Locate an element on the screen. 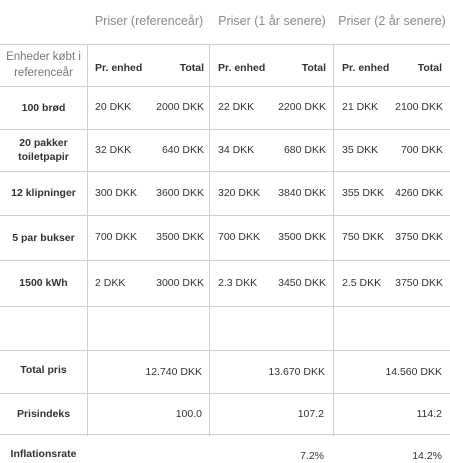  total-label: Total pris is located at coordinates (43, 370).